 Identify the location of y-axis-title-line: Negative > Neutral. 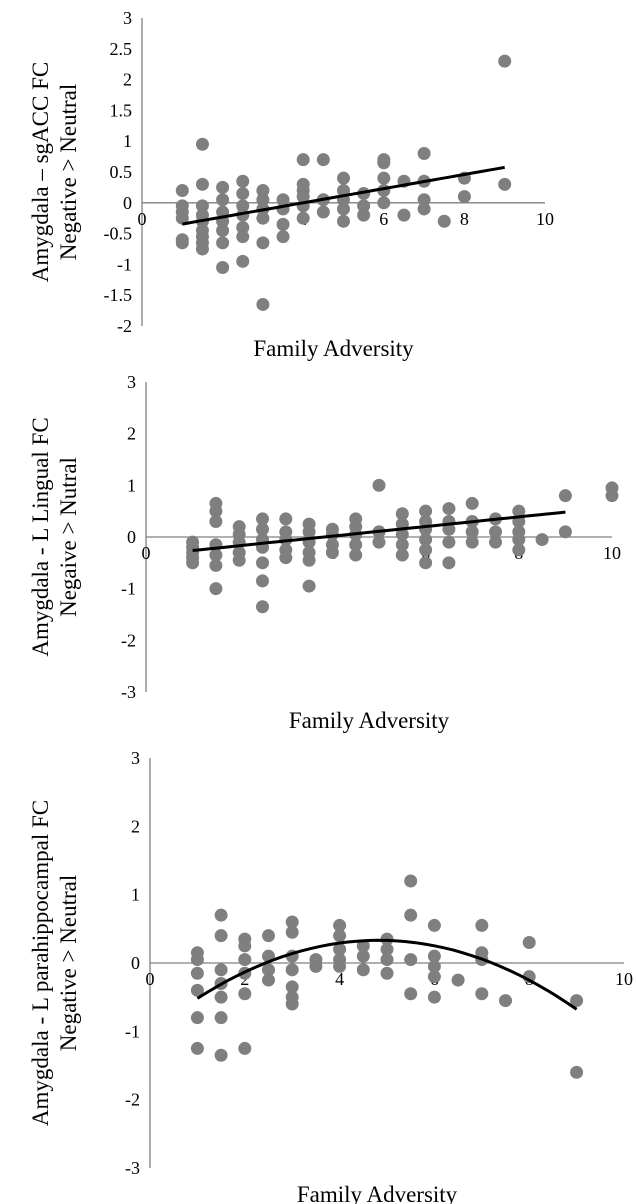
(68, 172).